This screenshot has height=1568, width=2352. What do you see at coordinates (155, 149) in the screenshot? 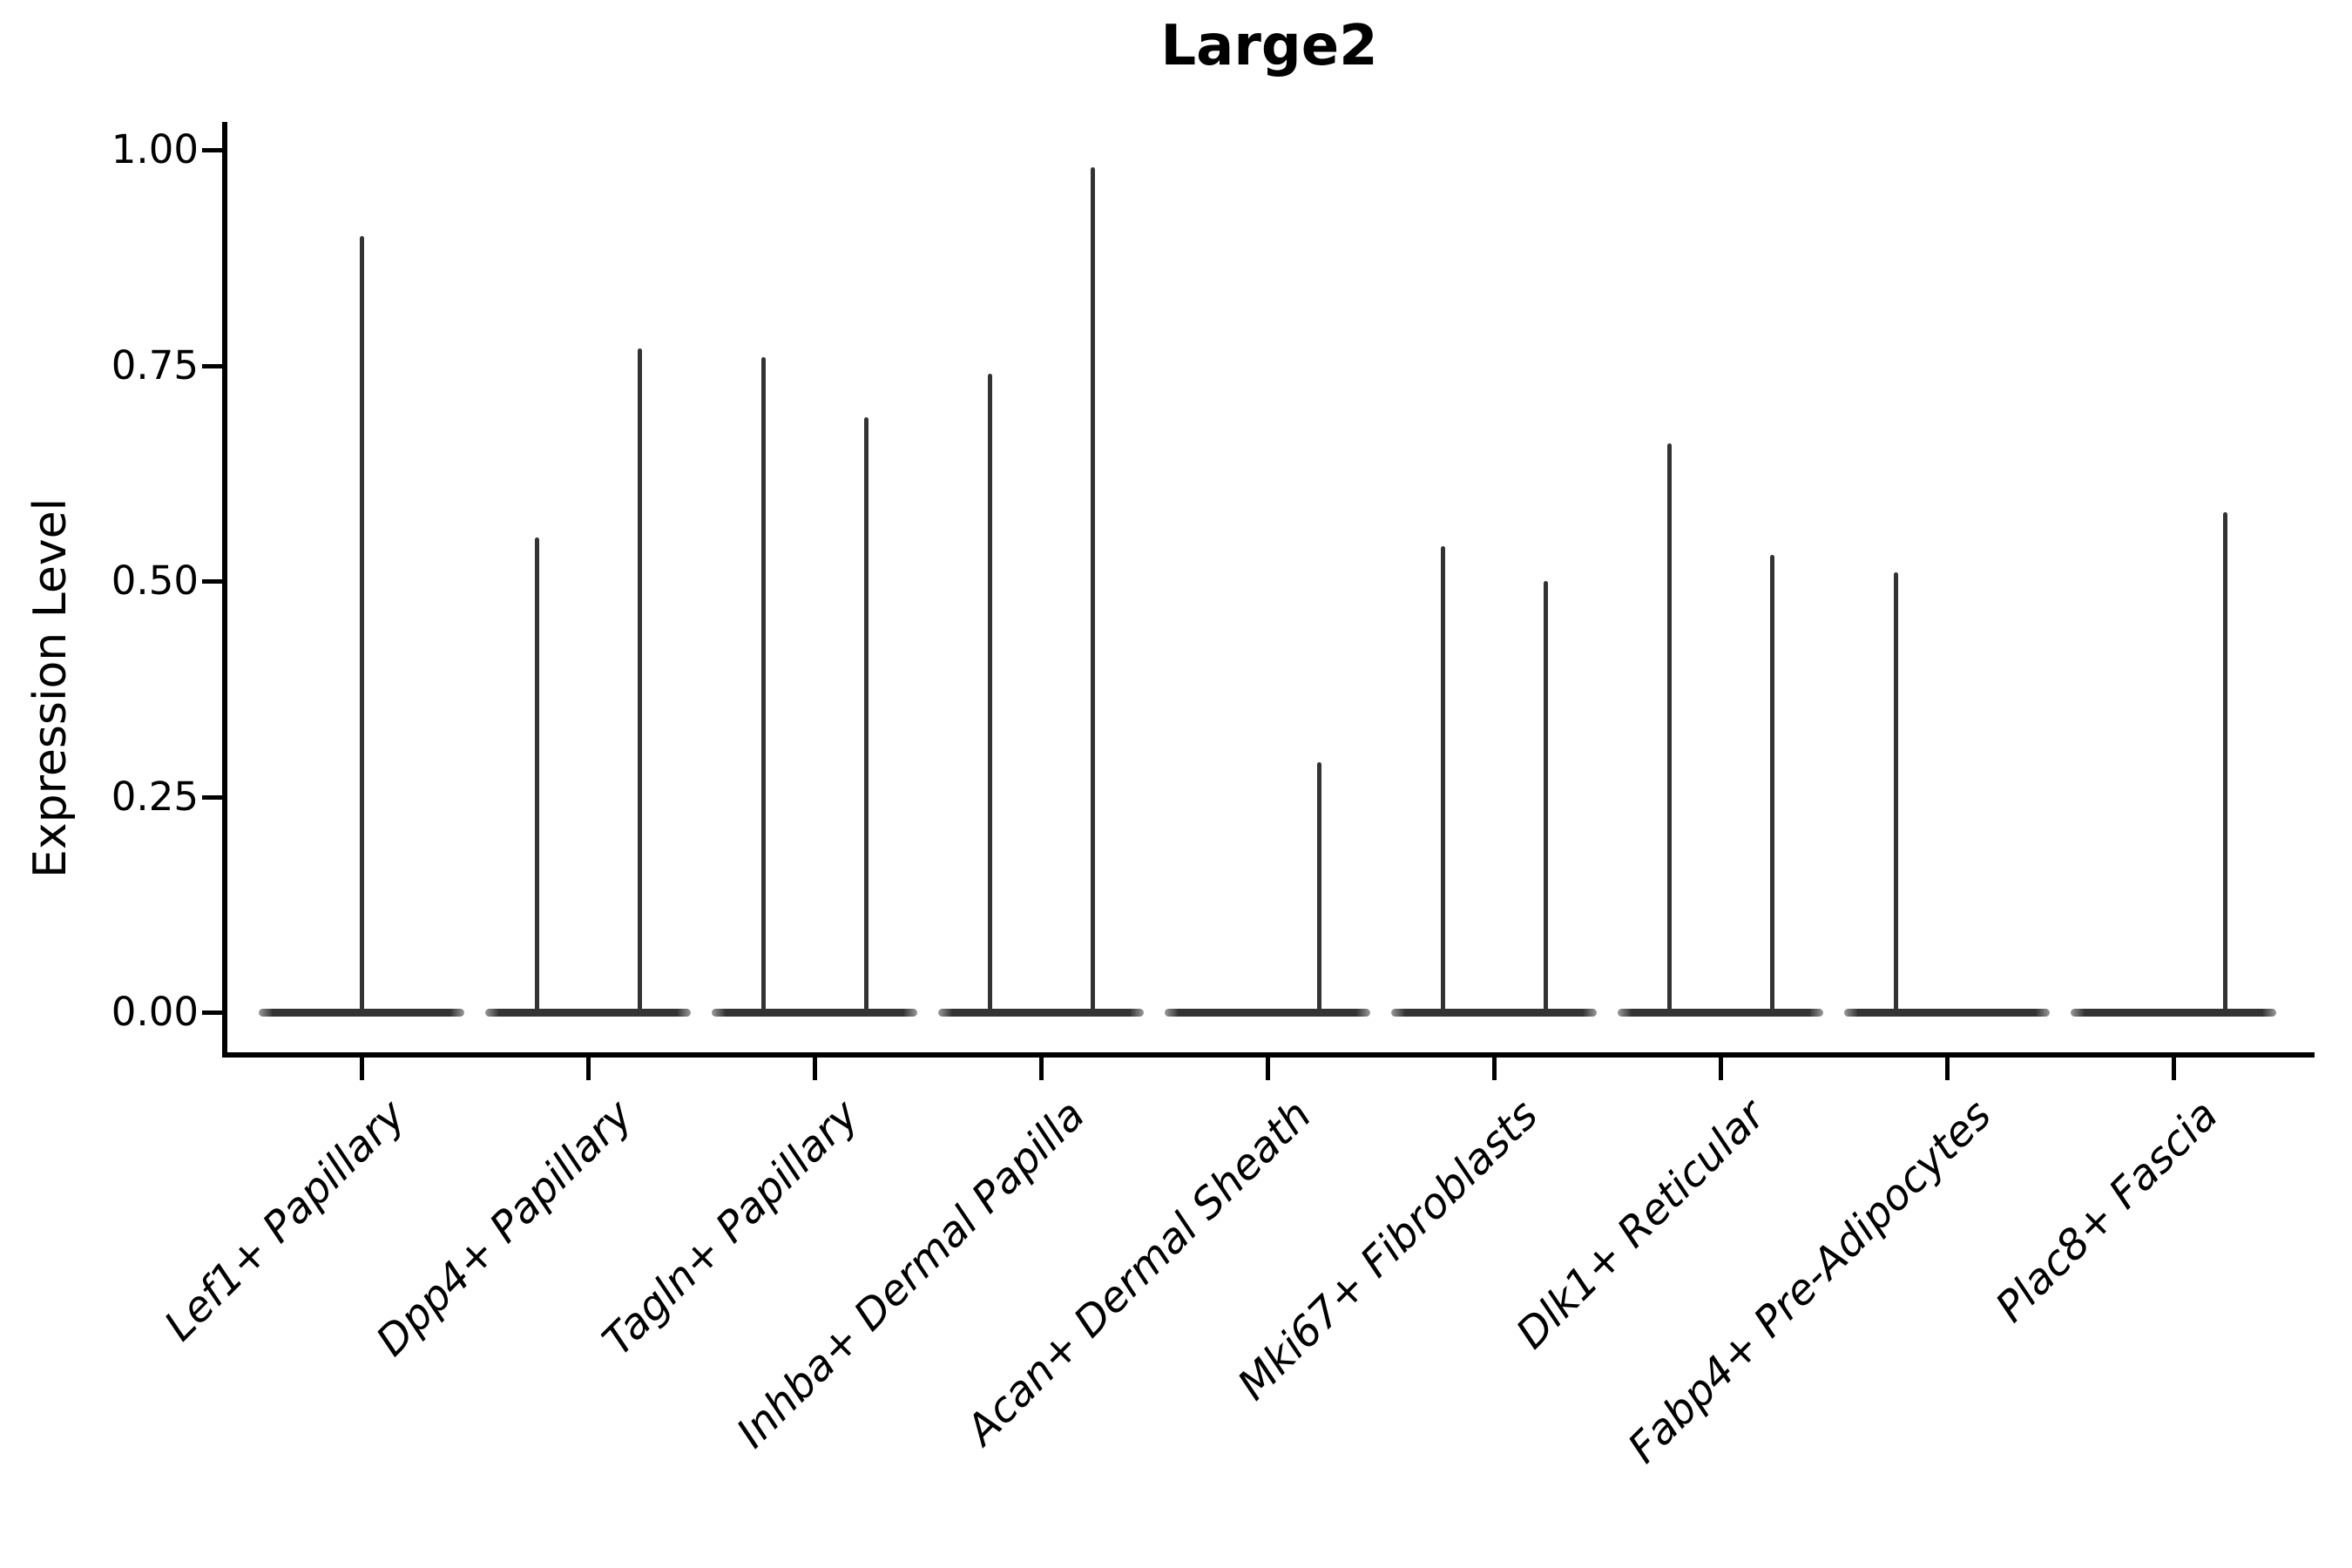
I see `y-tick-label: 1.00` at bounding box center [155, 149].